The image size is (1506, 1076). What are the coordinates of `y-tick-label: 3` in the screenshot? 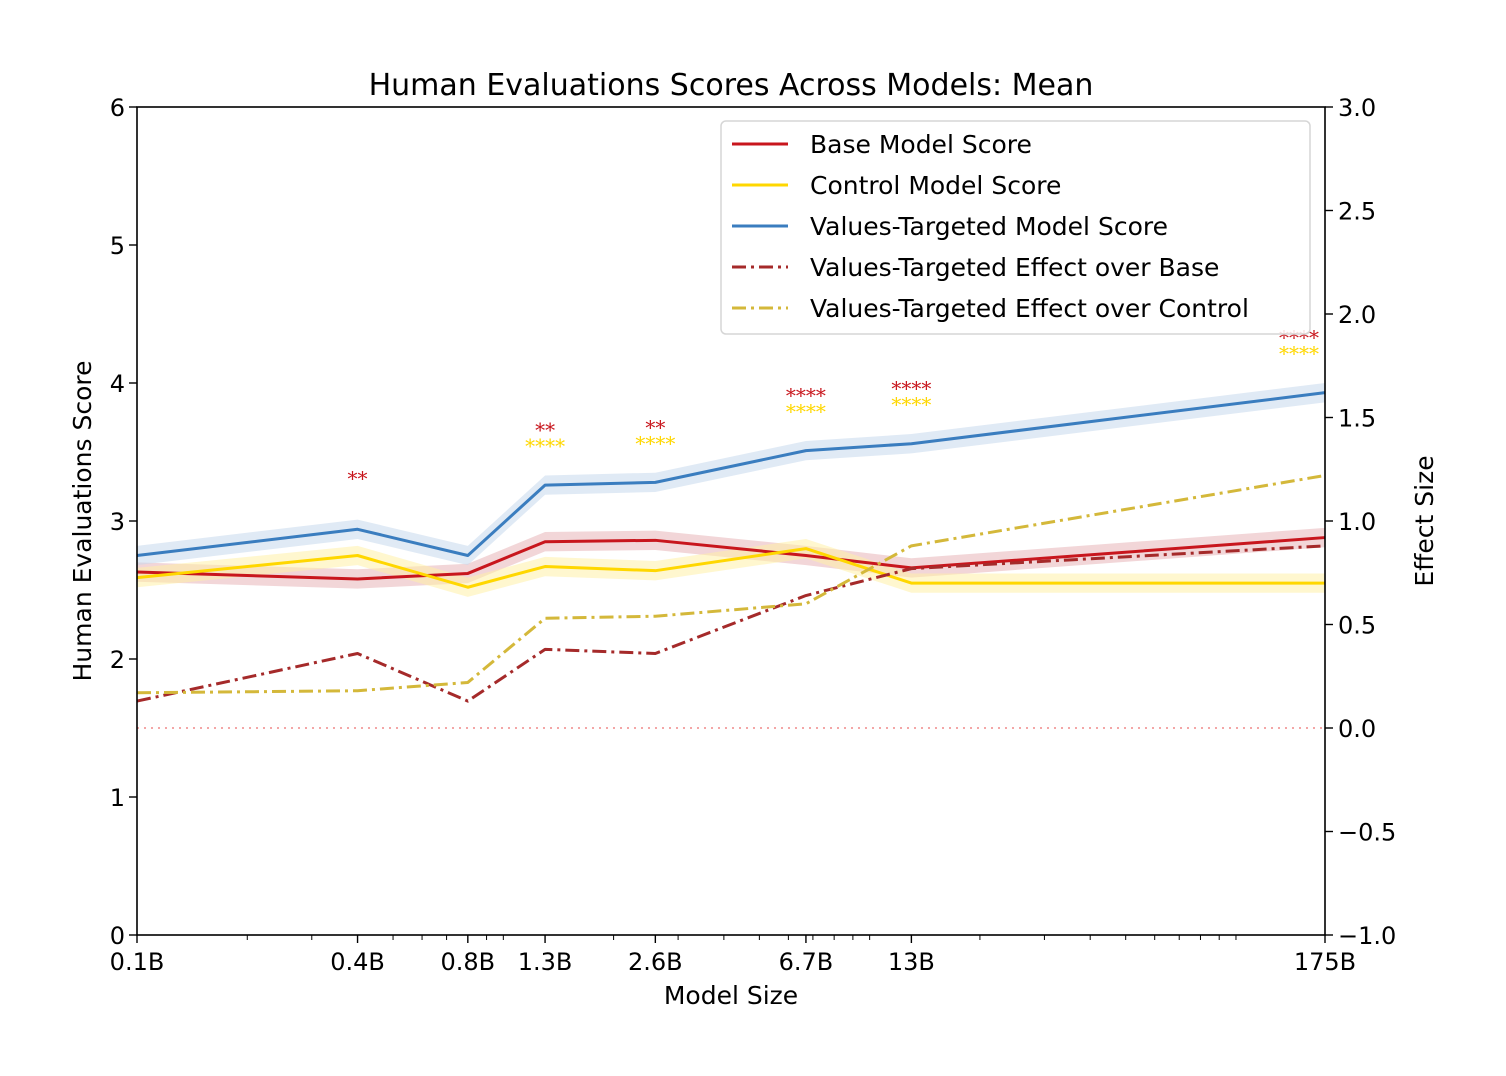 It's located at (117, 522).